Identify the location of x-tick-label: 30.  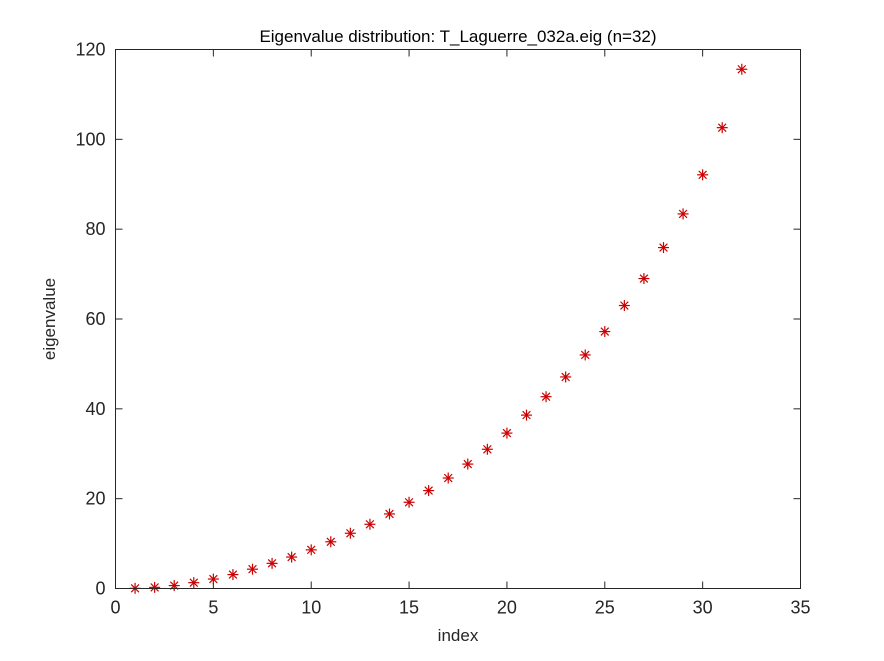
(703, 608).